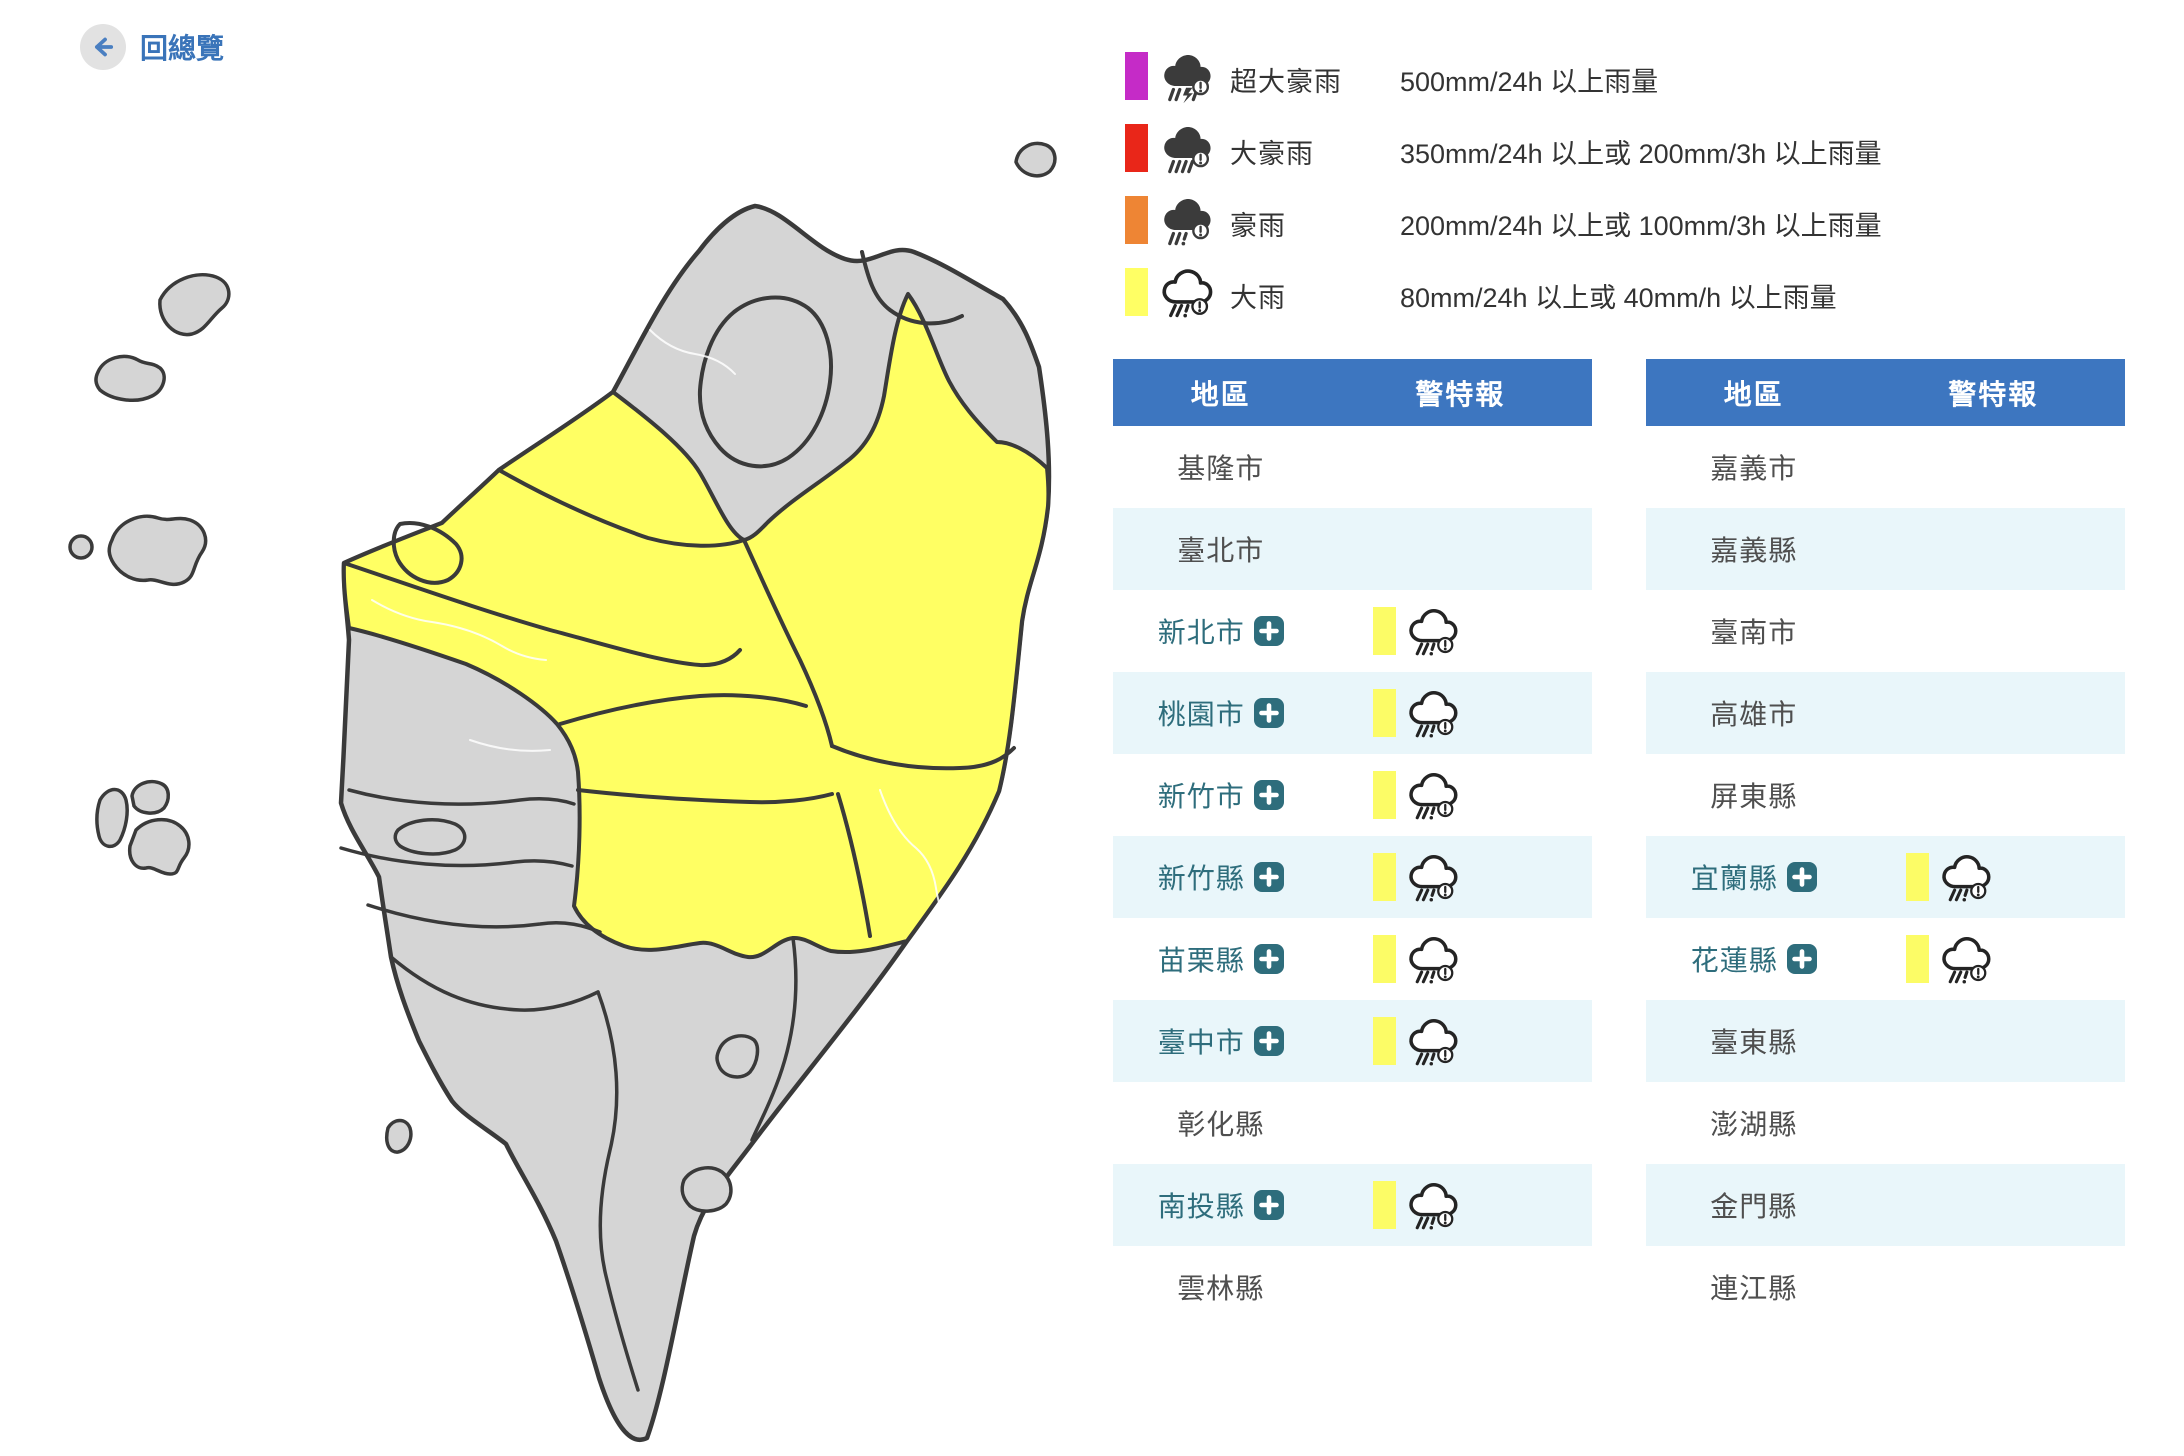 This screenshot has height=1456, width=2184. I want to click on legend-row: 豪雨 200mm/24h 以上或 100mm/3h 以上雨量, so click(1635, 220).